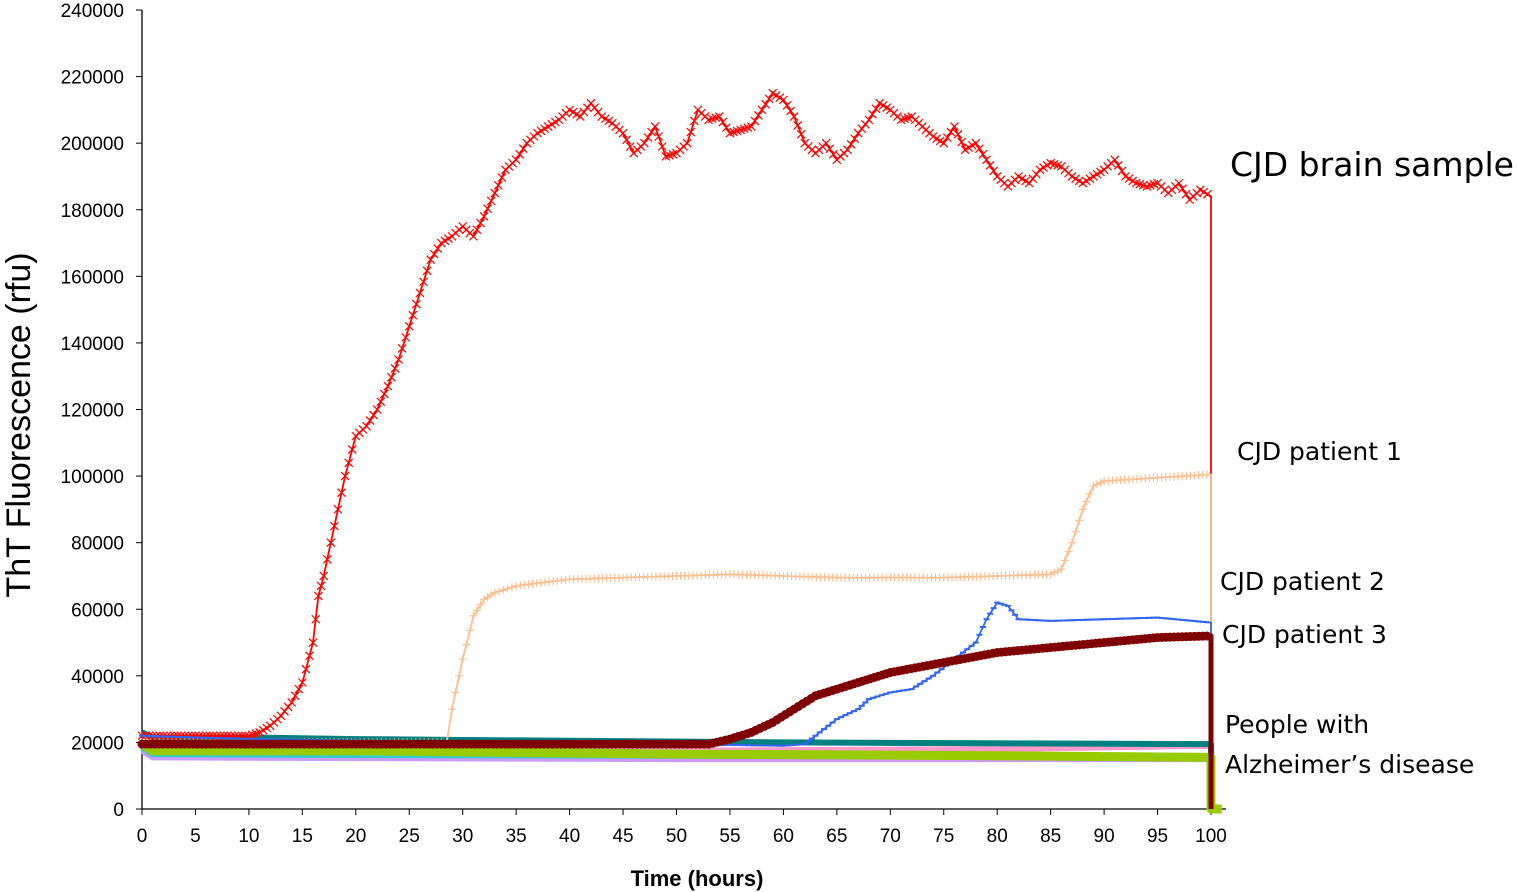 The width and height of the screenshot is (1519, 892). What do you see at coordinates (92, 411) in the screenshot?
I see `y-tick-label: 120000` at bounding box center [92, 411].